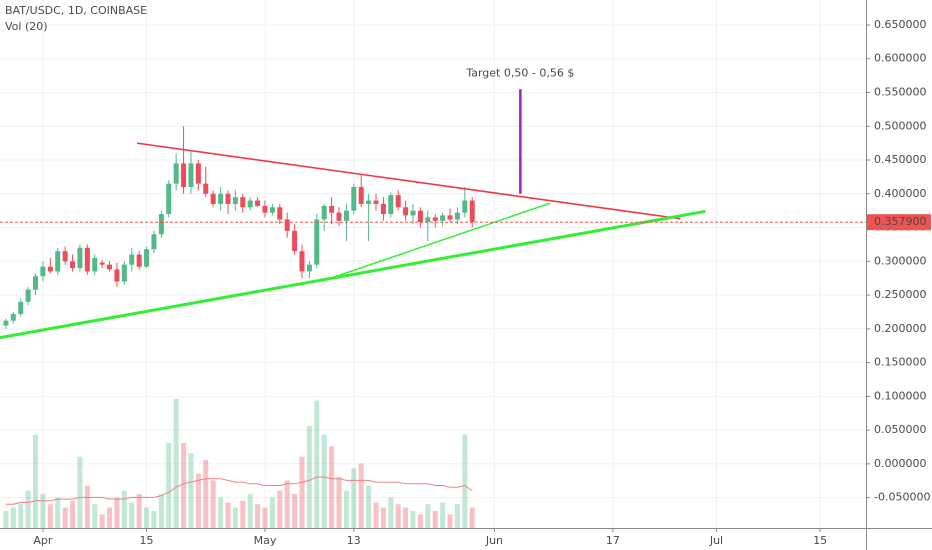 This screenshot has width=932, height=550. Describe the element at coordinates (902, 497) in the screenshot. I see `y-tick-label: -0.050000` at that location.